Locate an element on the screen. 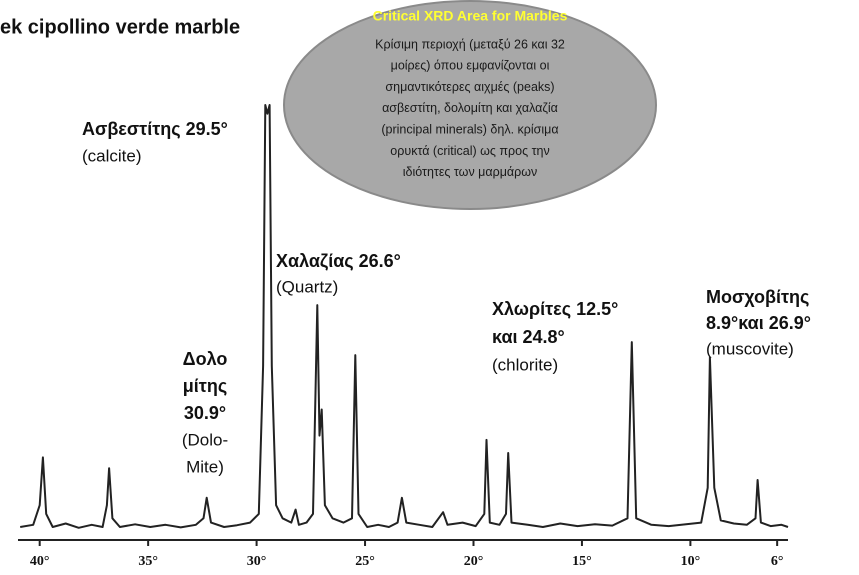 The height and width of the screenshot is (575, 859). x-tick-label: 35° is located at coordinates (148, 561).